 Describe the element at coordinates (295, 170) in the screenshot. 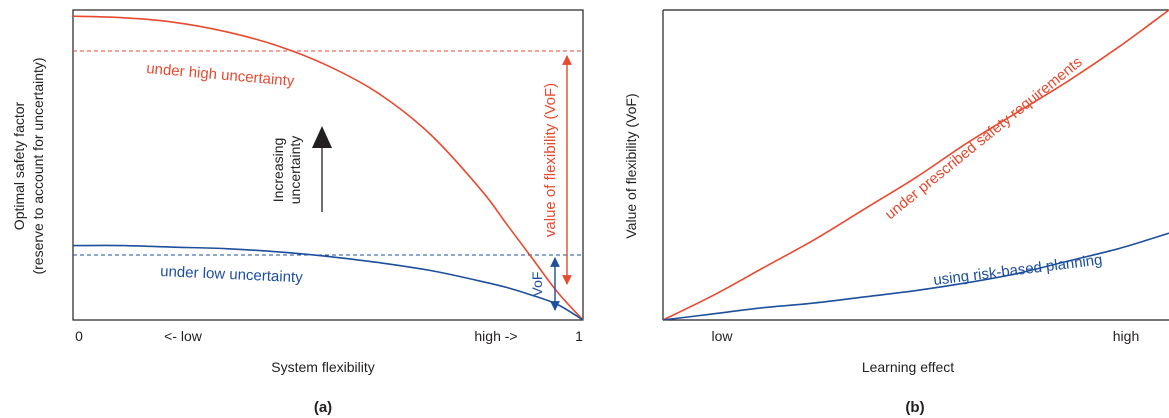

I see `annotation-uncertainty: uncertainty` at that location.